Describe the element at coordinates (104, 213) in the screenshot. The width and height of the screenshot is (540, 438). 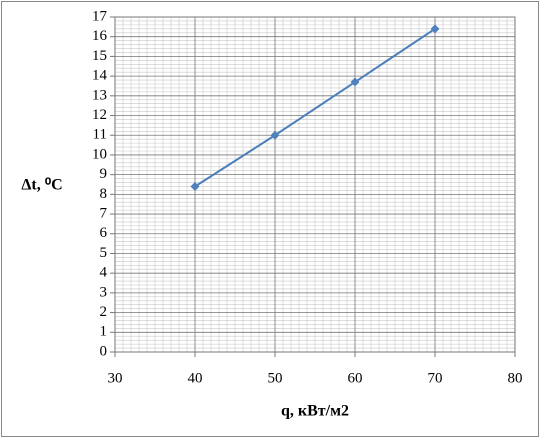
I see `y-tick-label: 7` at that location.